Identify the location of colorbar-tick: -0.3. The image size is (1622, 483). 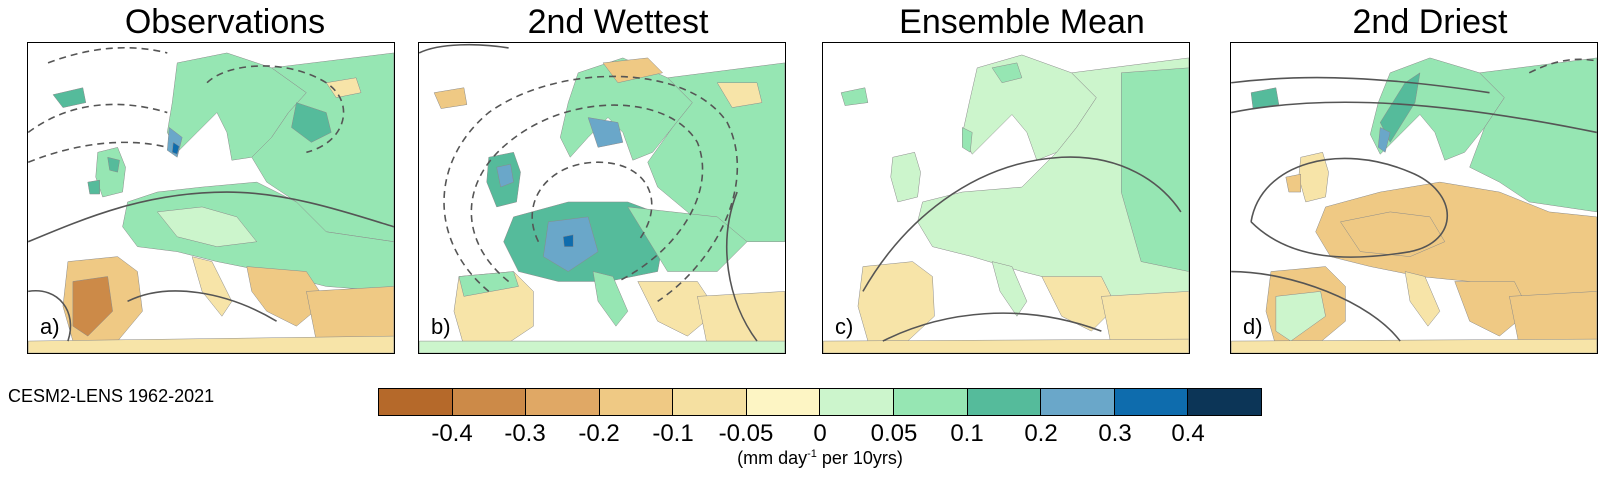
(525, 433).